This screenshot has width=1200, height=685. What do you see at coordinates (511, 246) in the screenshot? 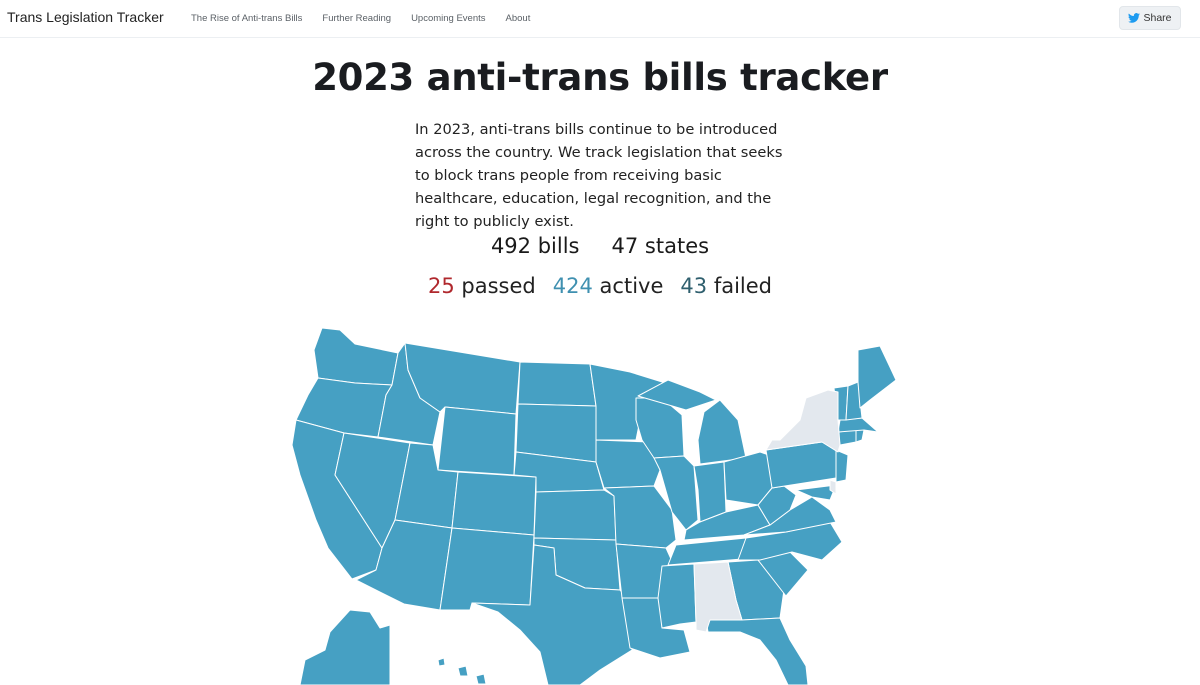
I see `bills-count: 492` at bounding box center [511, 246].